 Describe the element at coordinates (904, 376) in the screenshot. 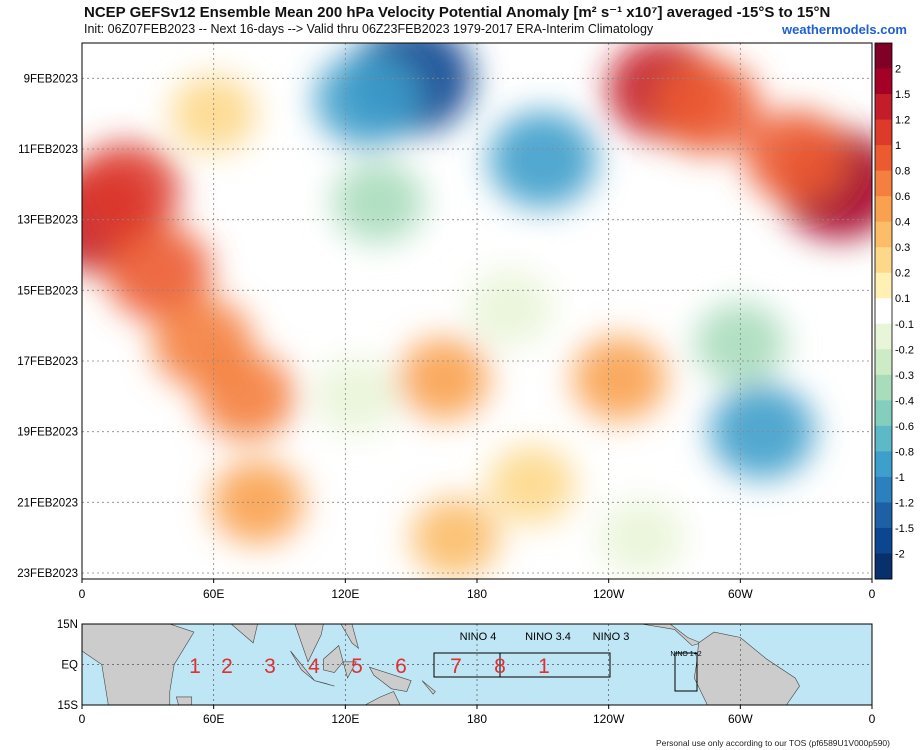

I see `colorbar-label: -0.3` at that location.